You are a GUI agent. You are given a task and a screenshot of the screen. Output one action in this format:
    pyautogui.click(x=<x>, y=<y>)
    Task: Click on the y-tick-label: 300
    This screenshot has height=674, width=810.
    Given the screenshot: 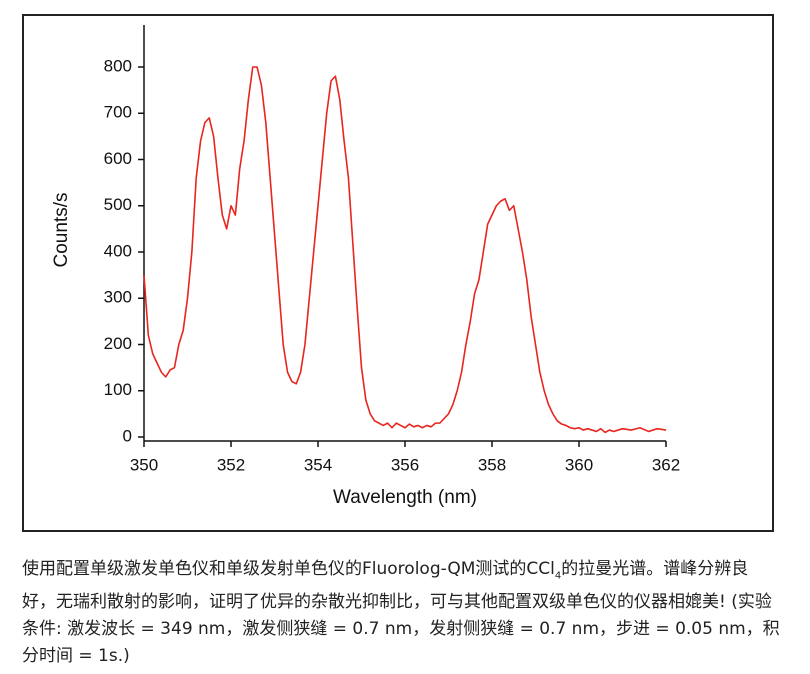 What is the action you would take?
    pyautogui.click(x=118, y=297)
    